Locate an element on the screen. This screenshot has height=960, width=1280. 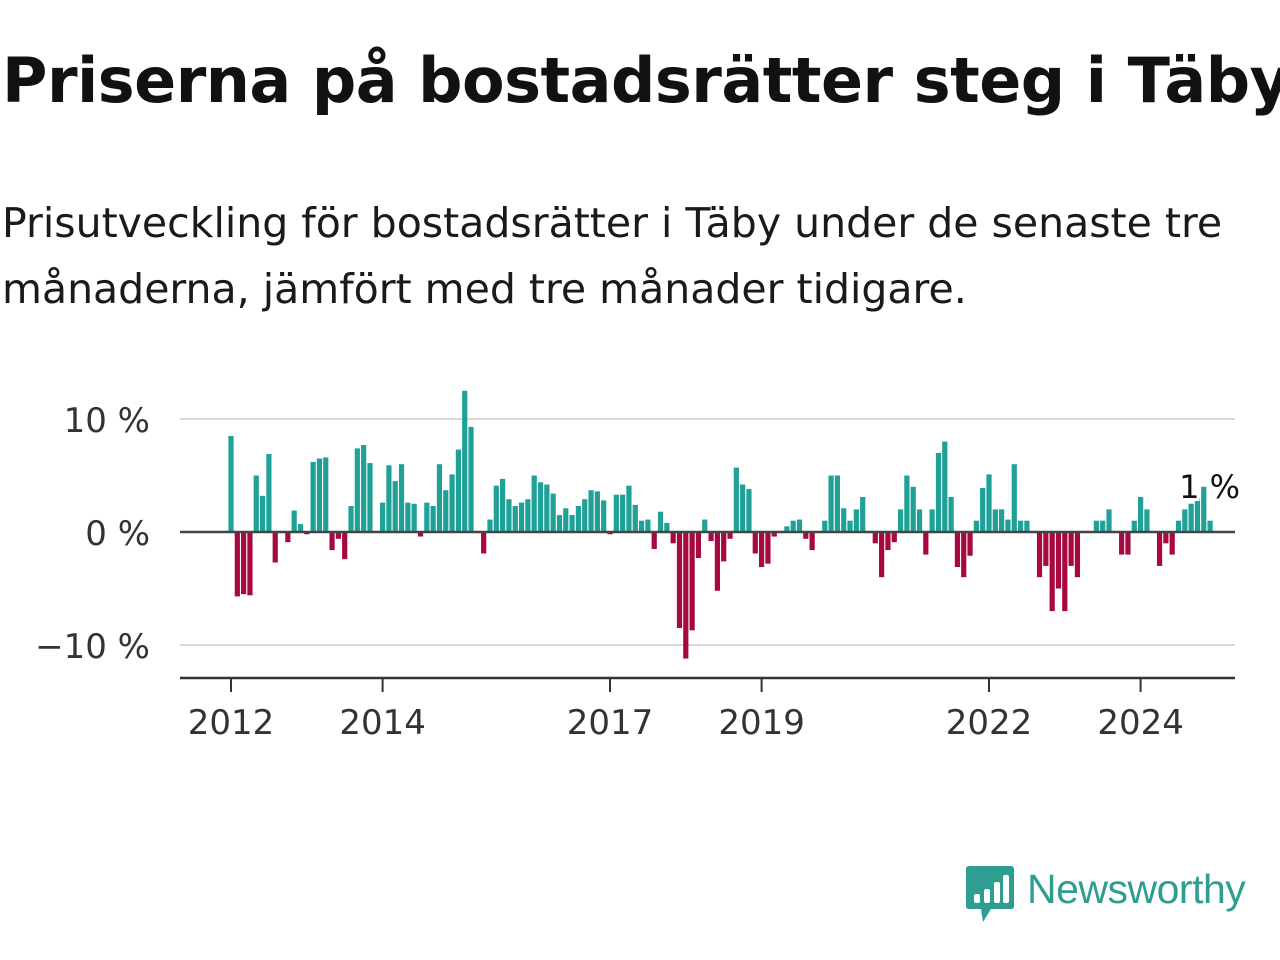
last-value-label-halo: 1 % is located at coordinates (1209, 487).